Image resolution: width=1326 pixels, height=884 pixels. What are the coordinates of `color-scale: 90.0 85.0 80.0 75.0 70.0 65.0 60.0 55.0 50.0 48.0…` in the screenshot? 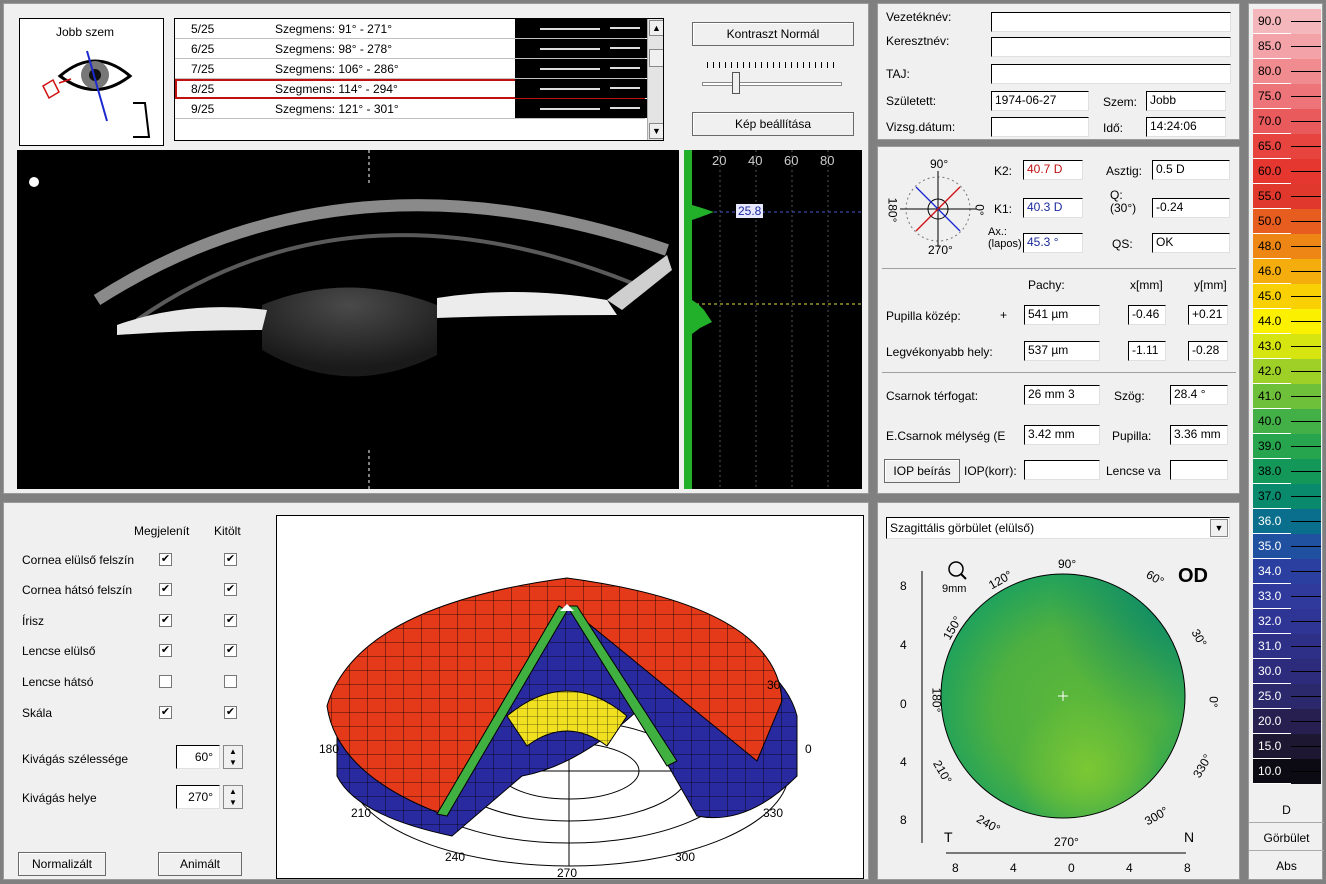 It's located at (1286, 441).